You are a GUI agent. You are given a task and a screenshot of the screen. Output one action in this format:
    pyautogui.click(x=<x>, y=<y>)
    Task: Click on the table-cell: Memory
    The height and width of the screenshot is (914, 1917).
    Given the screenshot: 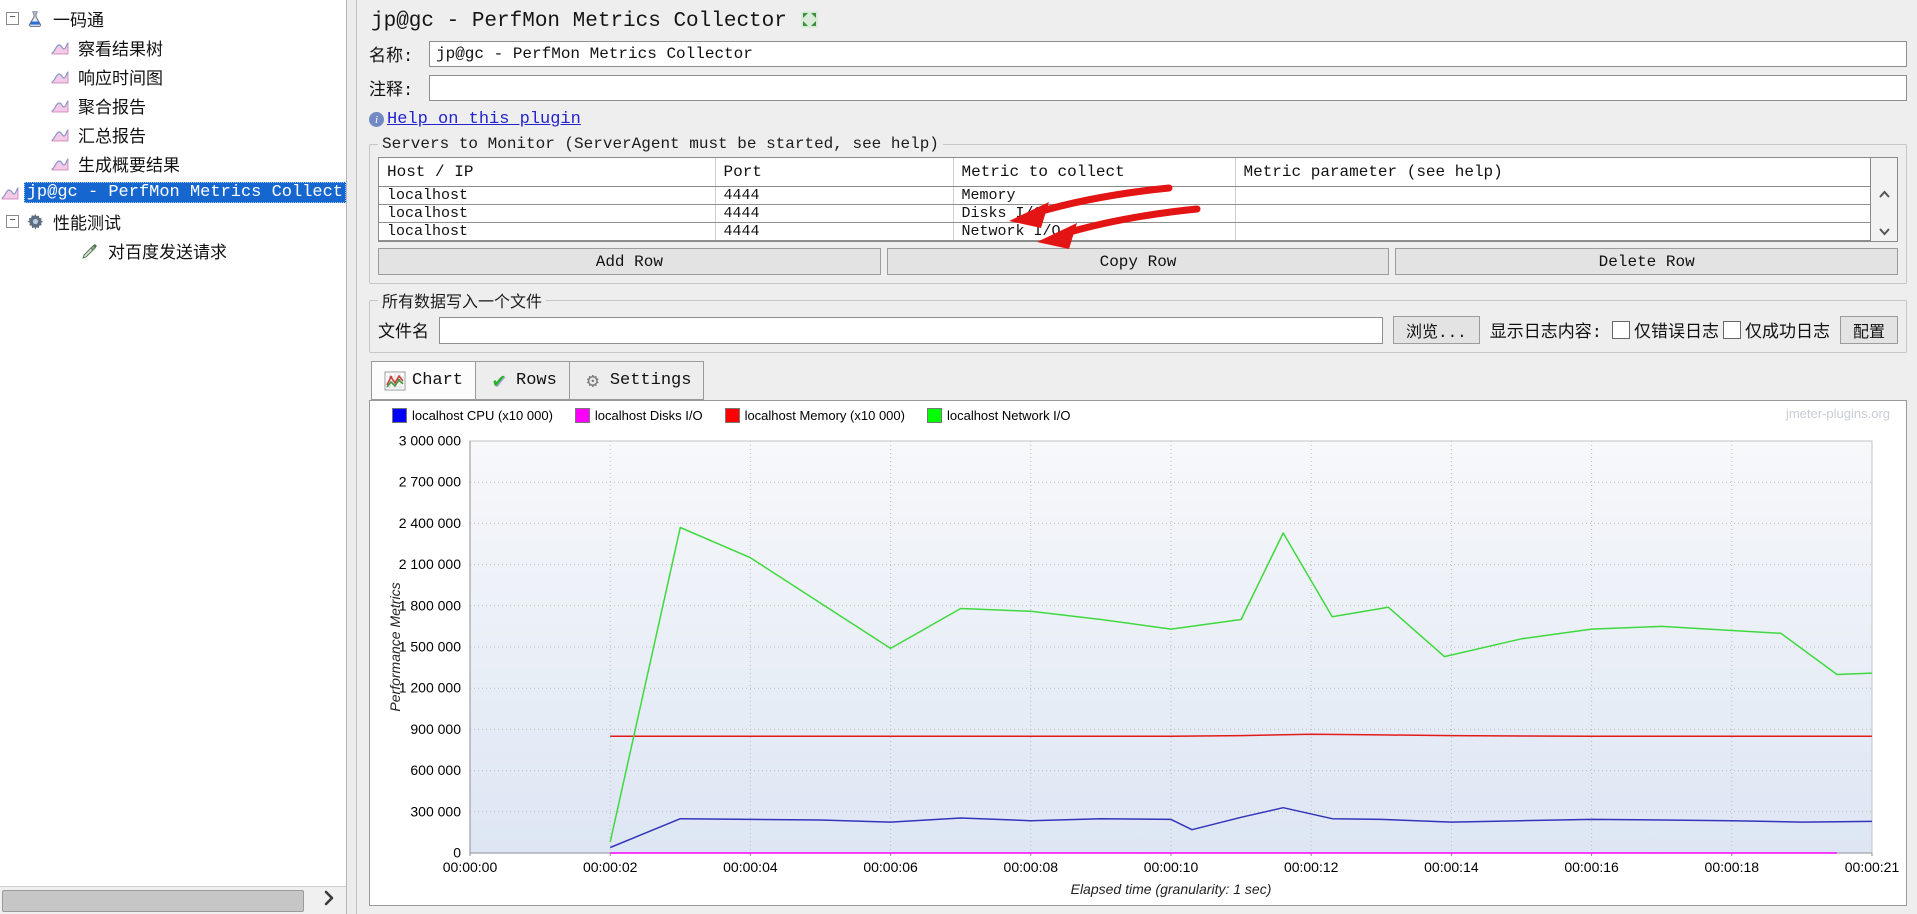 What is the action you would take?
    pyautogui.click(x=1094, y=195)
    